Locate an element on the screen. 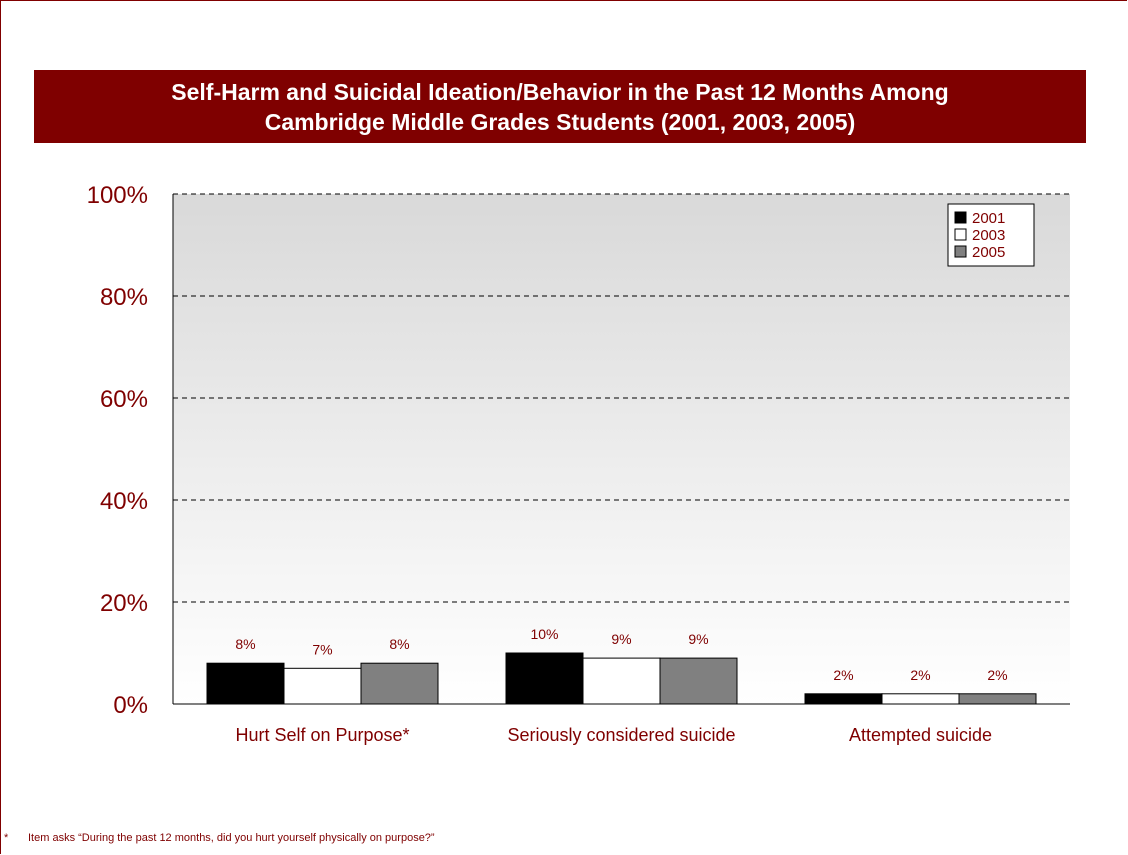  y-tick-label: 40% is located at coordinates (124, 501).